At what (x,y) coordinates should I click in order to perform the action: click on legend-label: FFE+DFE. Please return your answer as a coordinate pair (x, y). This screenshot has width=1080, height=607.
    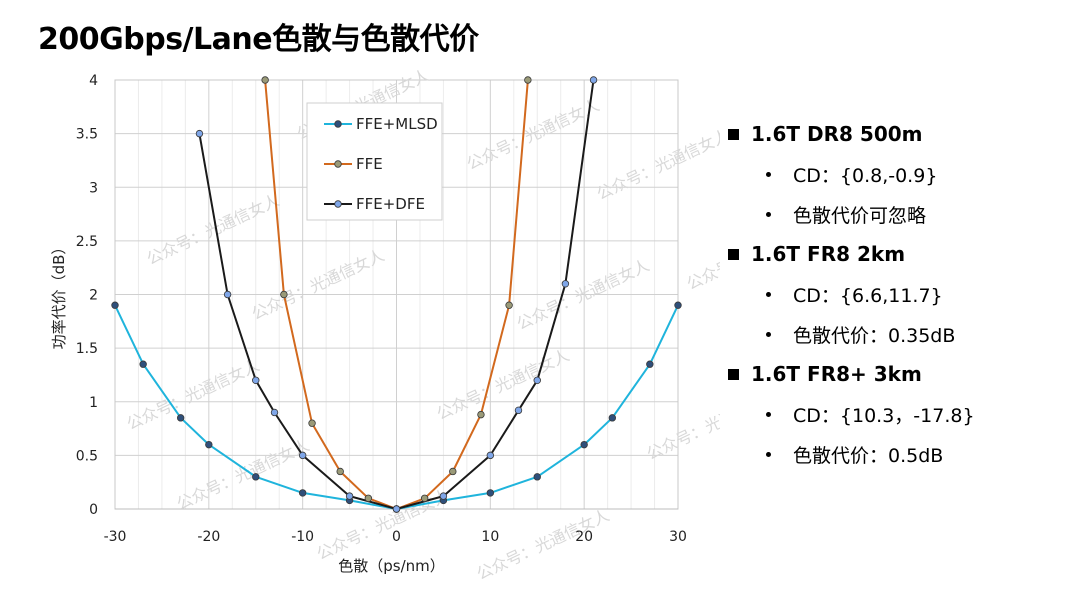
    Looking at the image, I should click on (390, 204).